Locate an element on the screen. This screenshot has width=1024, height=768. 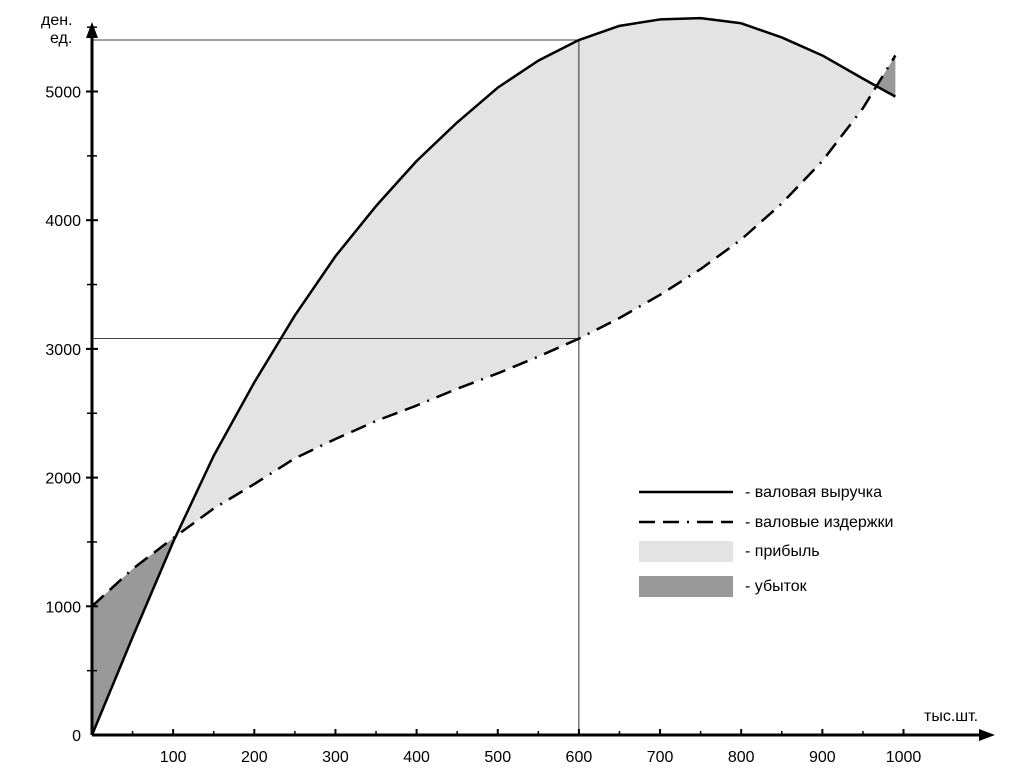
x-tick-label: 1000 is located at coordinates (904, 757).